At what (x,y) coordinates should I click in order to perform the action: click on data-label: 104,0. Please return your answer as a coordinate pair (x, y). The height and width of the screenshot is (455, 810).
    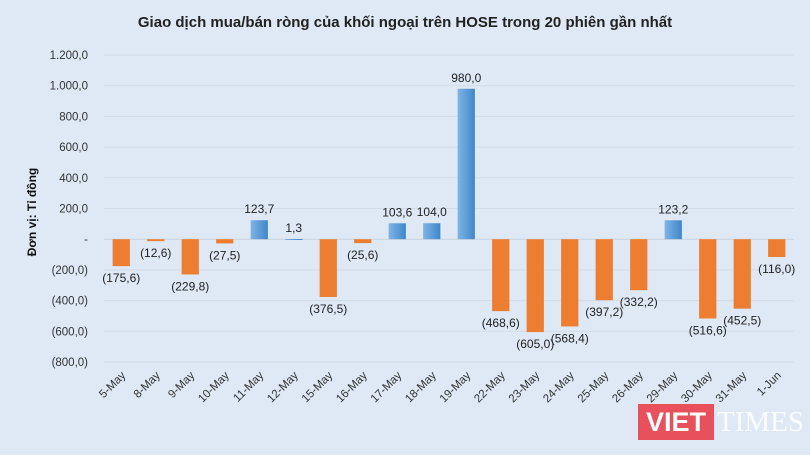
    Looking at the image, I should click on (432, 212).